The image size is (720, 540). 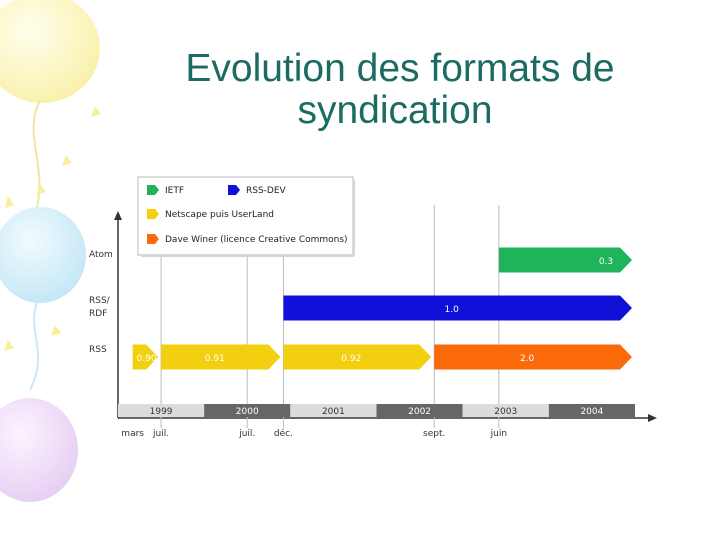 I want to click on legend-label: Dave Winer (licence Creative Commons), so click(x=256, y=240).